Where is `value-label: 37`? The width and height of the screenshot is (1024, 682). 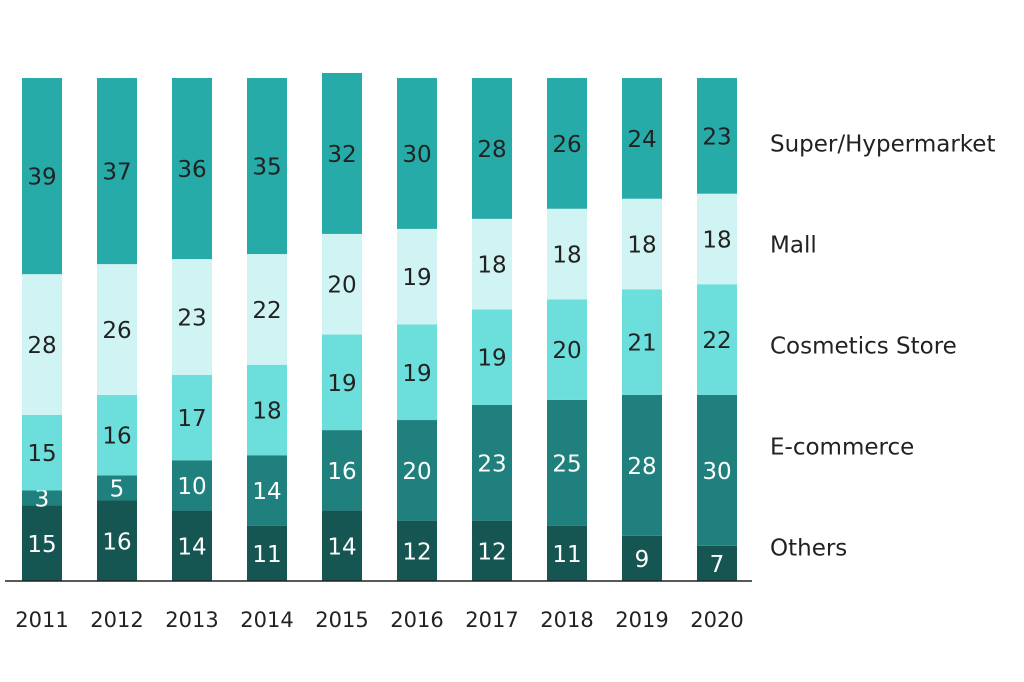 value-label: 37 is located at coordinates (116, 173).